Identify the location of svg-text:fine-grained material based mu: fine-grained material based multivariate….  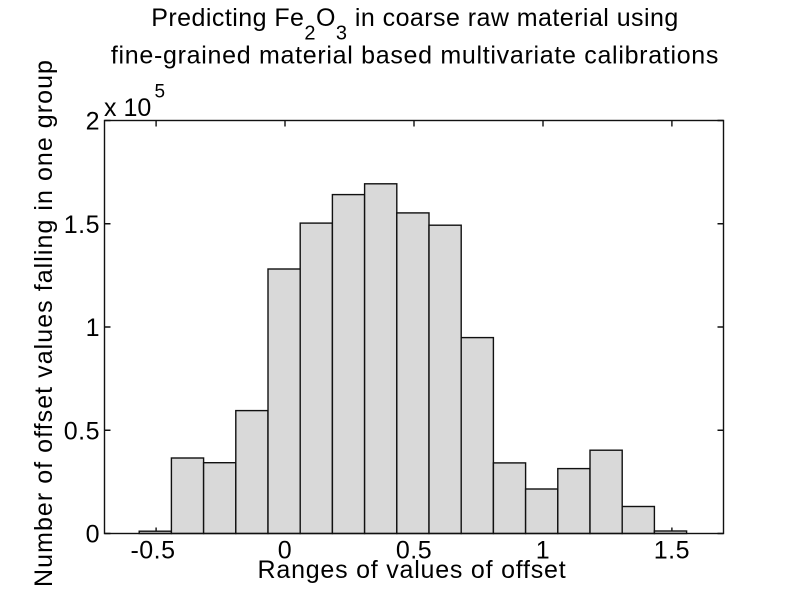
(415, 56).